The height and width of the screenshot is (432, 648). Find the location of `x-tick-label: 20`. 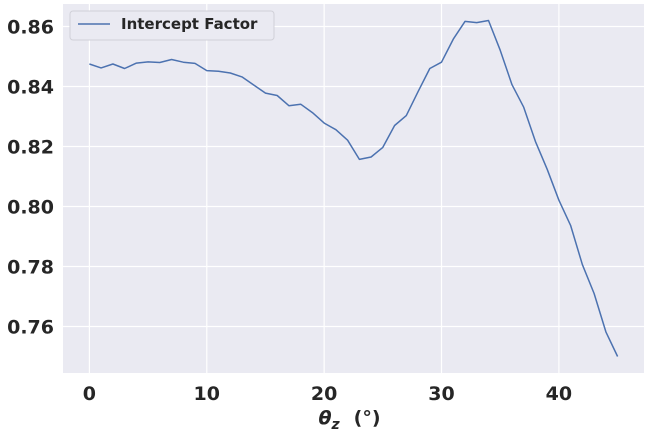

x-tick-label: 20 is located at coordinates (324, 394).